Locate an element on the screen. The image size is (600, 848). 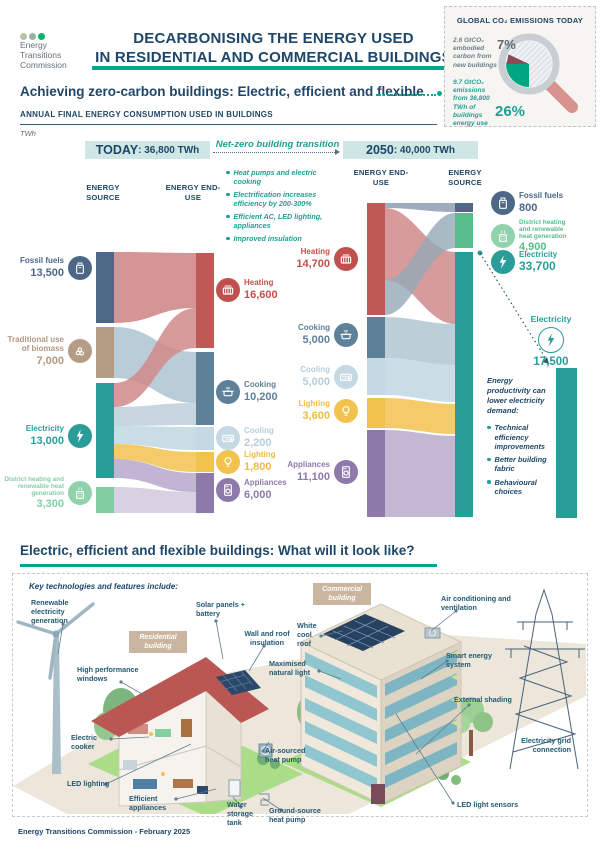
enduse2050-label-cooking: Cooking 5,000 is located at coordinates (315, 335).